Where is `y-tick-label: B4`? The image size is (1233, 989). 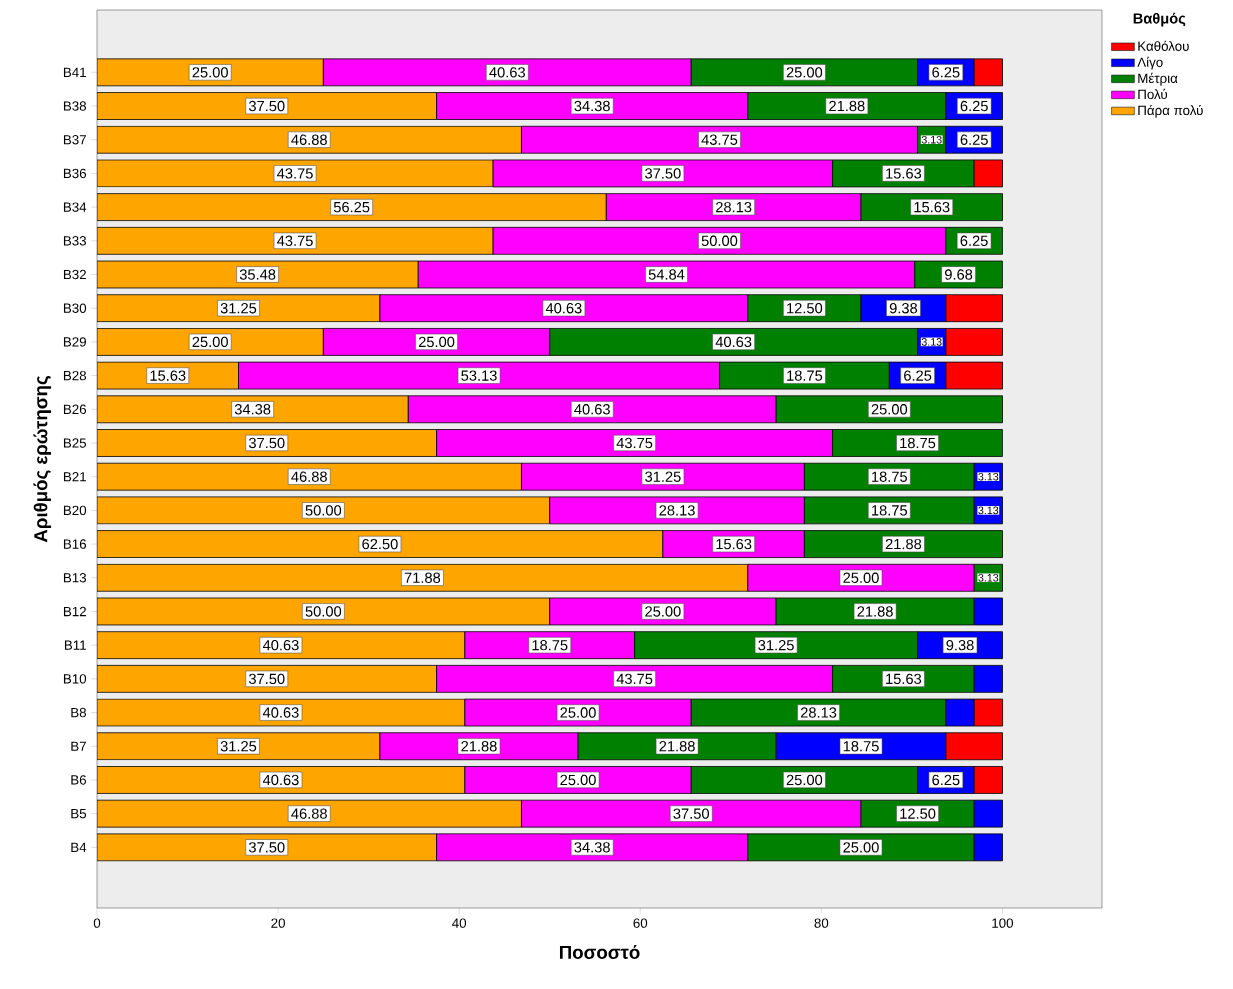 y-tick-label: B4 is located at coordinates (79, 847).